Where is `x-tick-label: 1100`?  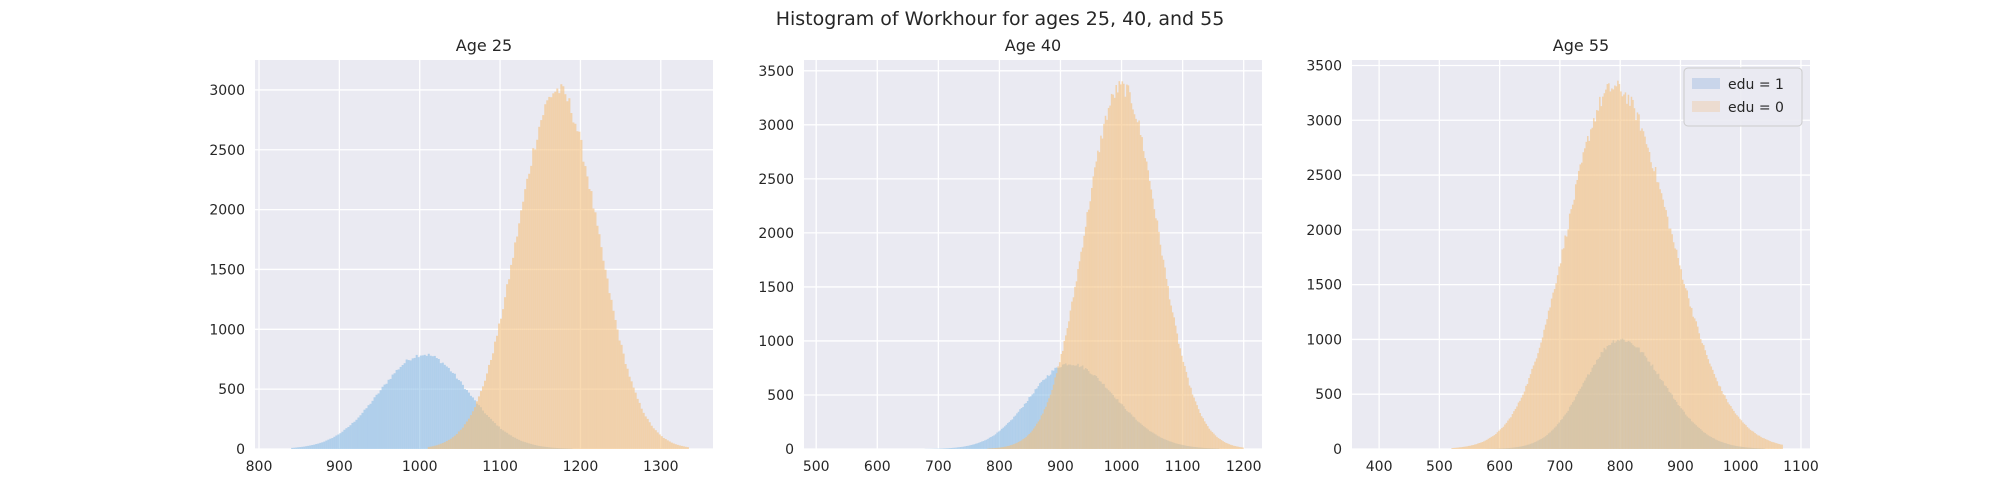 x-tick-label: 1100 is located at coordinates (1801, 467).